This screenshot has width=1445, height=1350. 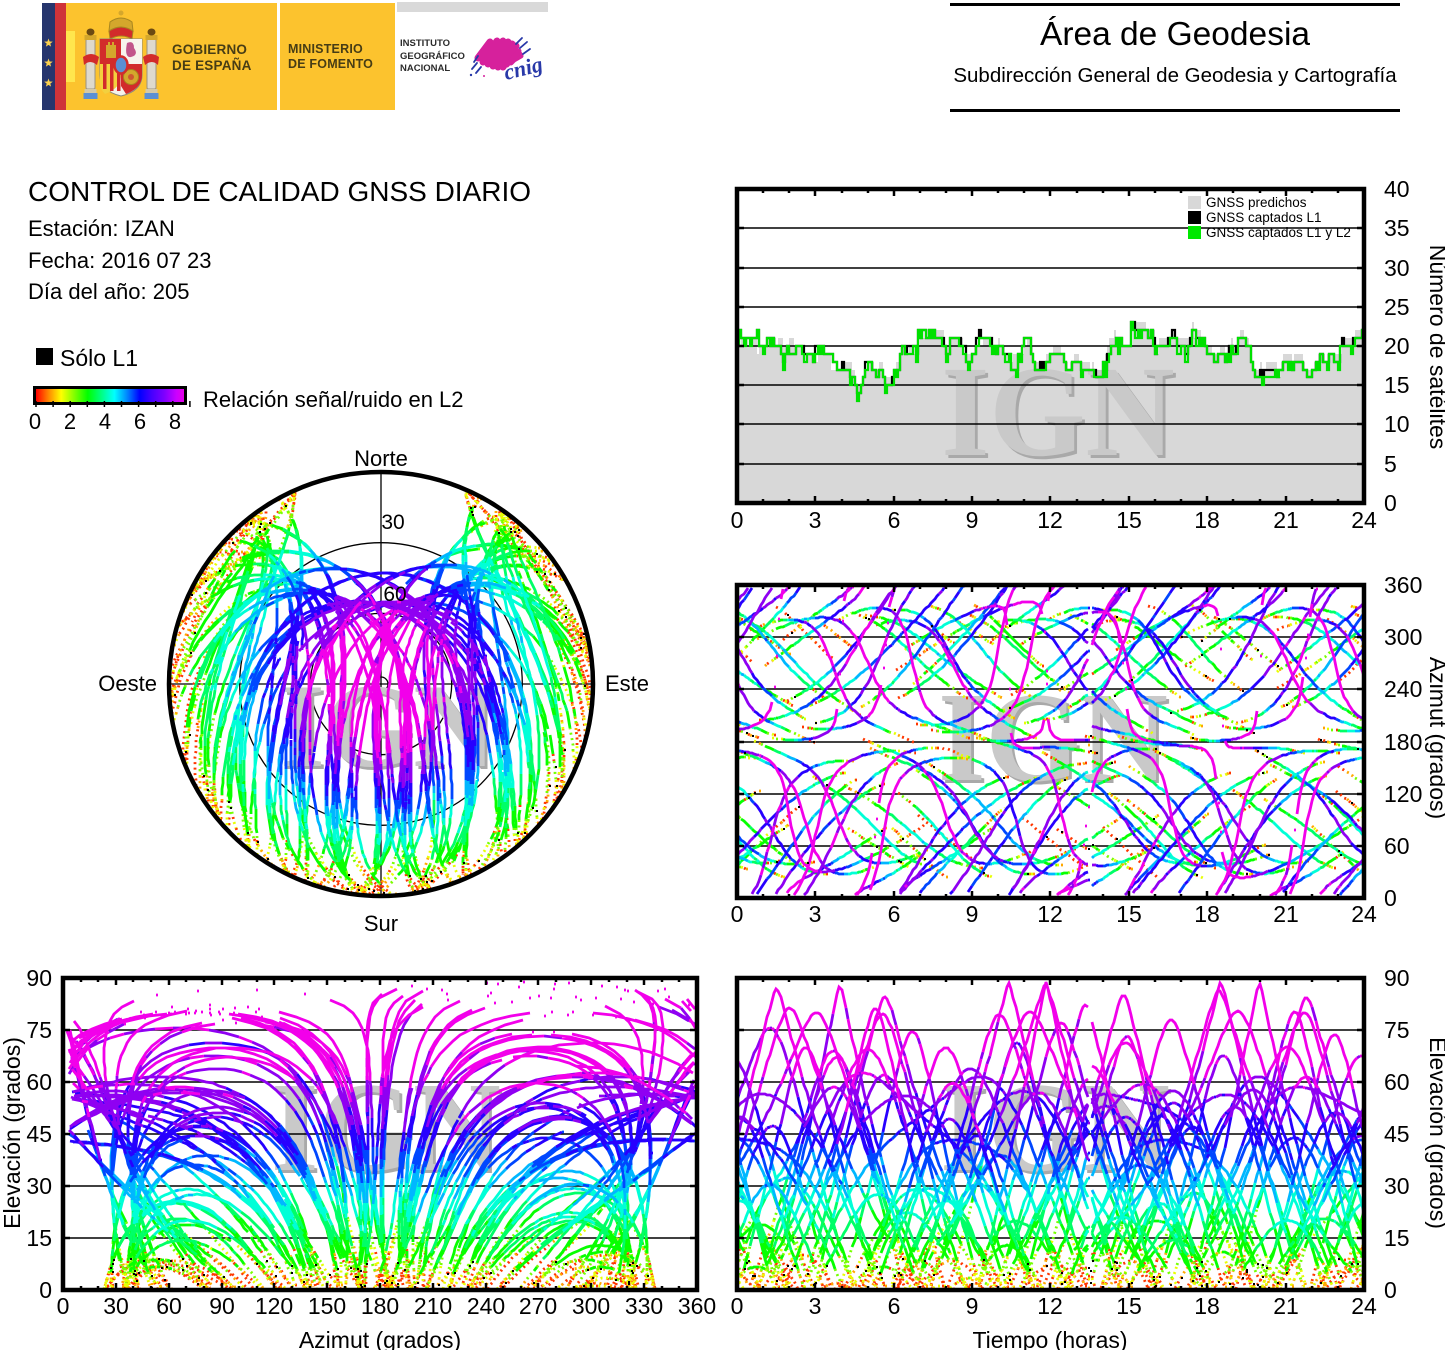 I want to click on svg-text: 5, so click(x=1390, y=464).